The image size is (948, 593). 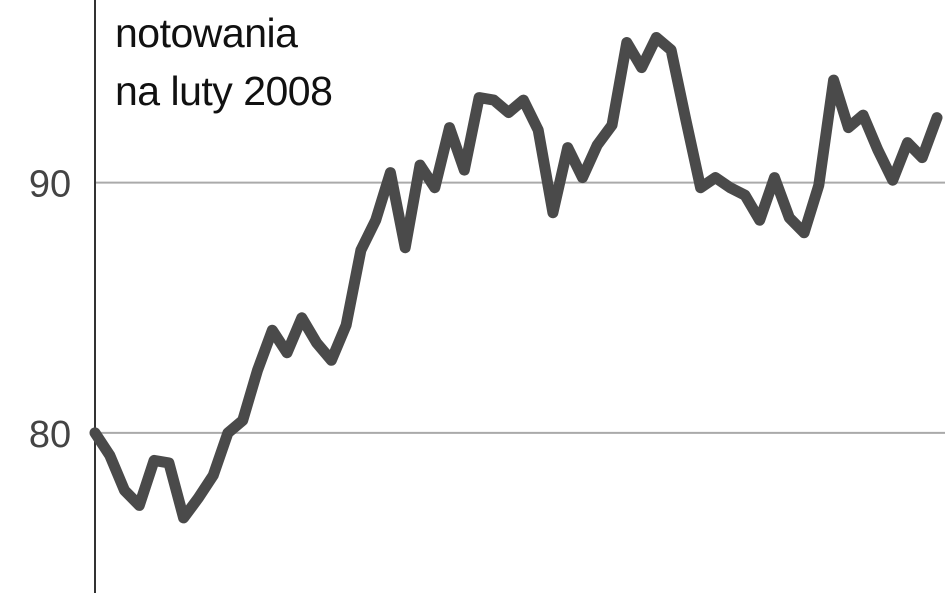 I want to click on y-tick-label: 90, so click(x=50, y=185).